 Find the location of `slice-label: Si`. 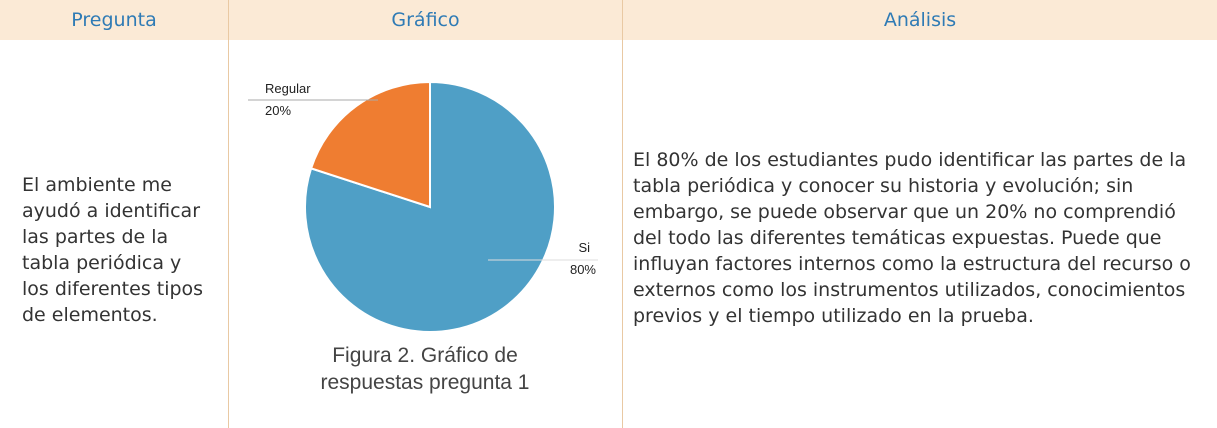

slice-label: Si is located at coordinates (584, 247).